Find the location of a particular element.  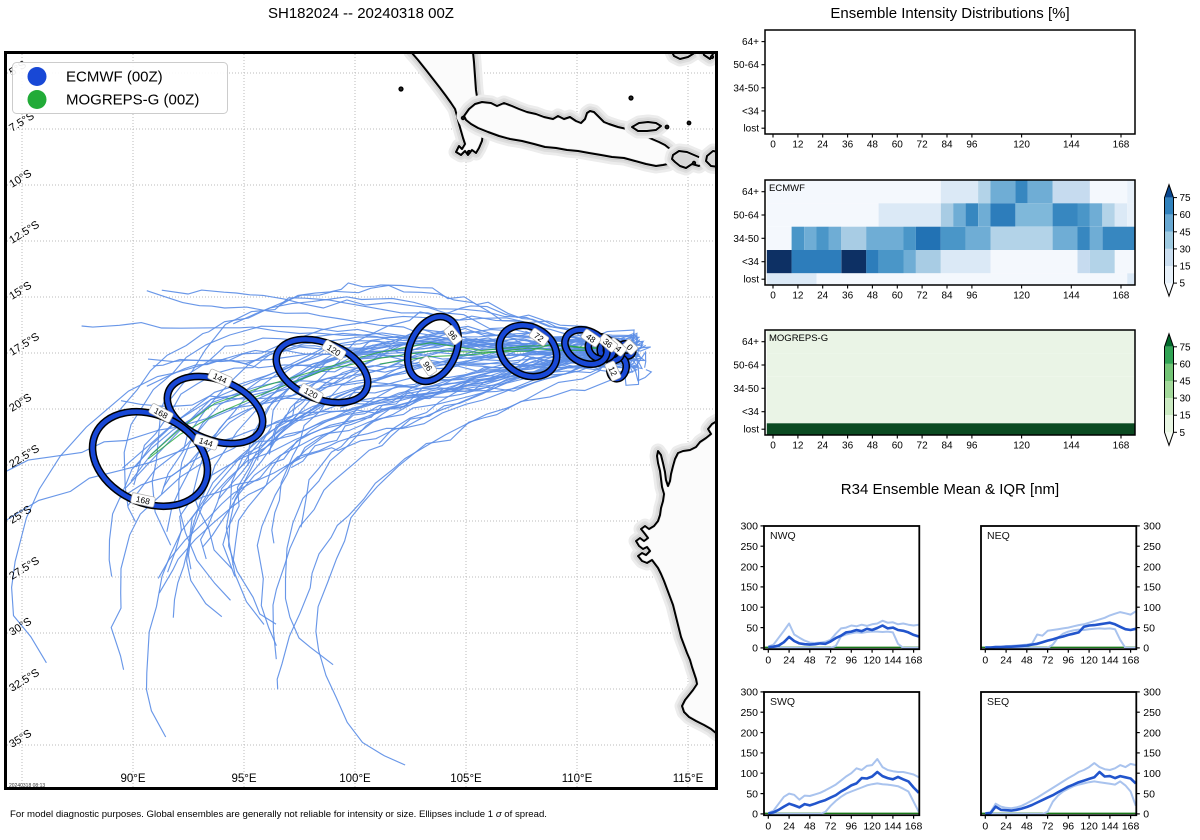

svg-text: 95°E is located at coordinates (243, 779).